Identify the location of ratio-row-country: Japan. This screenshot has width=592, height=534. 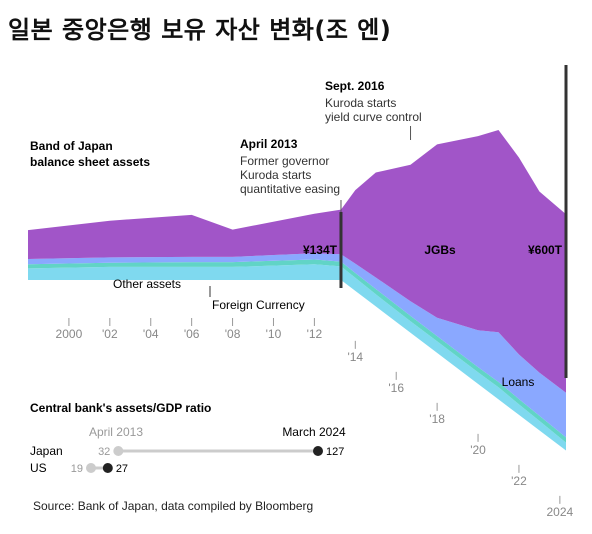
(46, 451).